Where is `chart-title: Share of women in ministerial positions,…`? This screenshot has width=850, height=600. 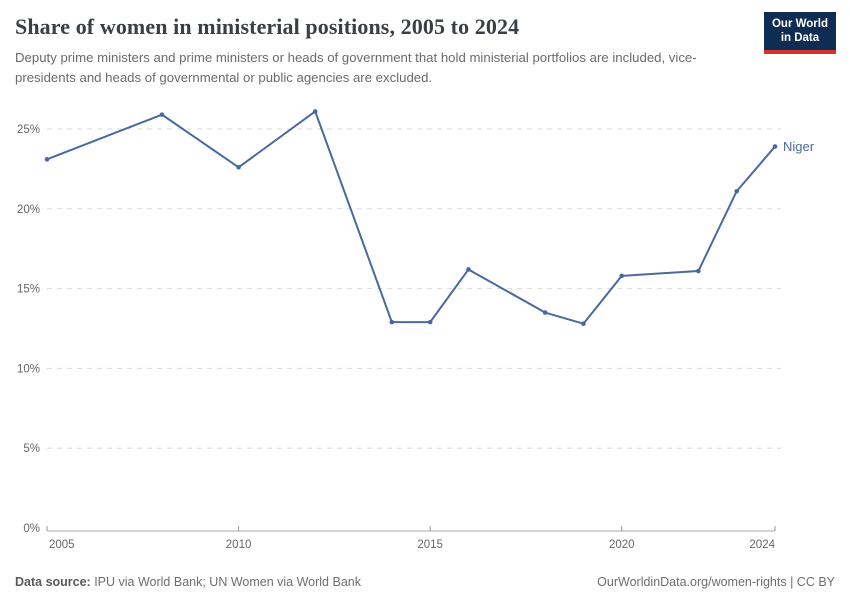
chart-title: Share of women in ministerial positions,… is located at coordinates (267, 26).